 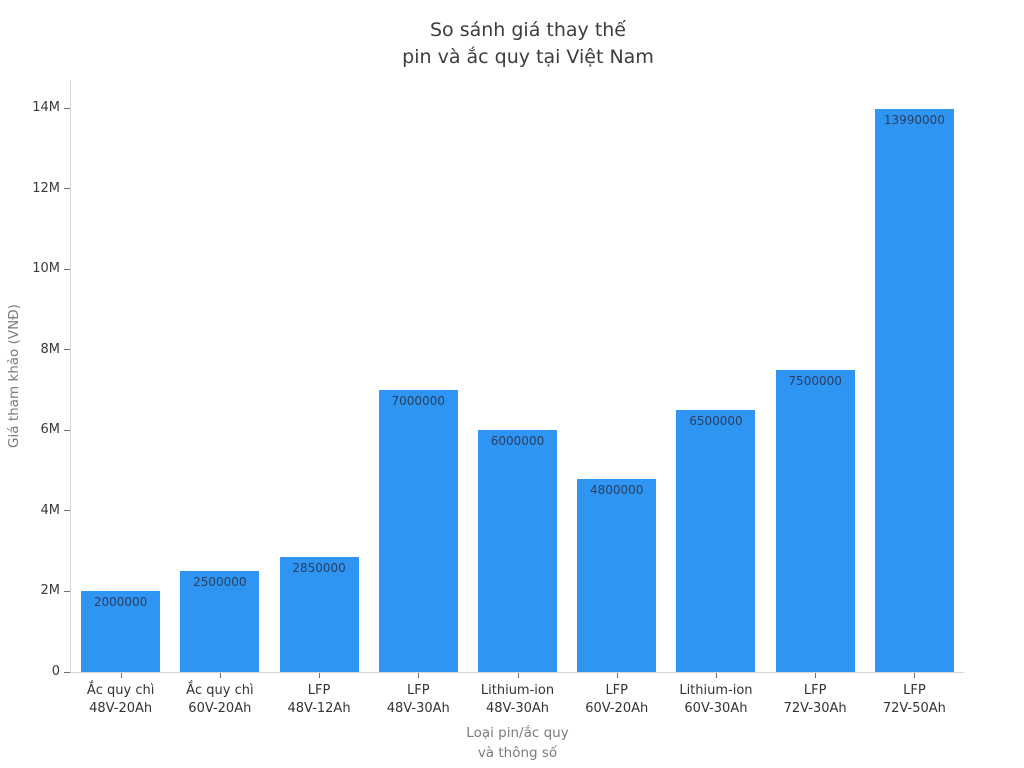 I want to click on bar-value-label: 6000000, so click(x=517, y=441).